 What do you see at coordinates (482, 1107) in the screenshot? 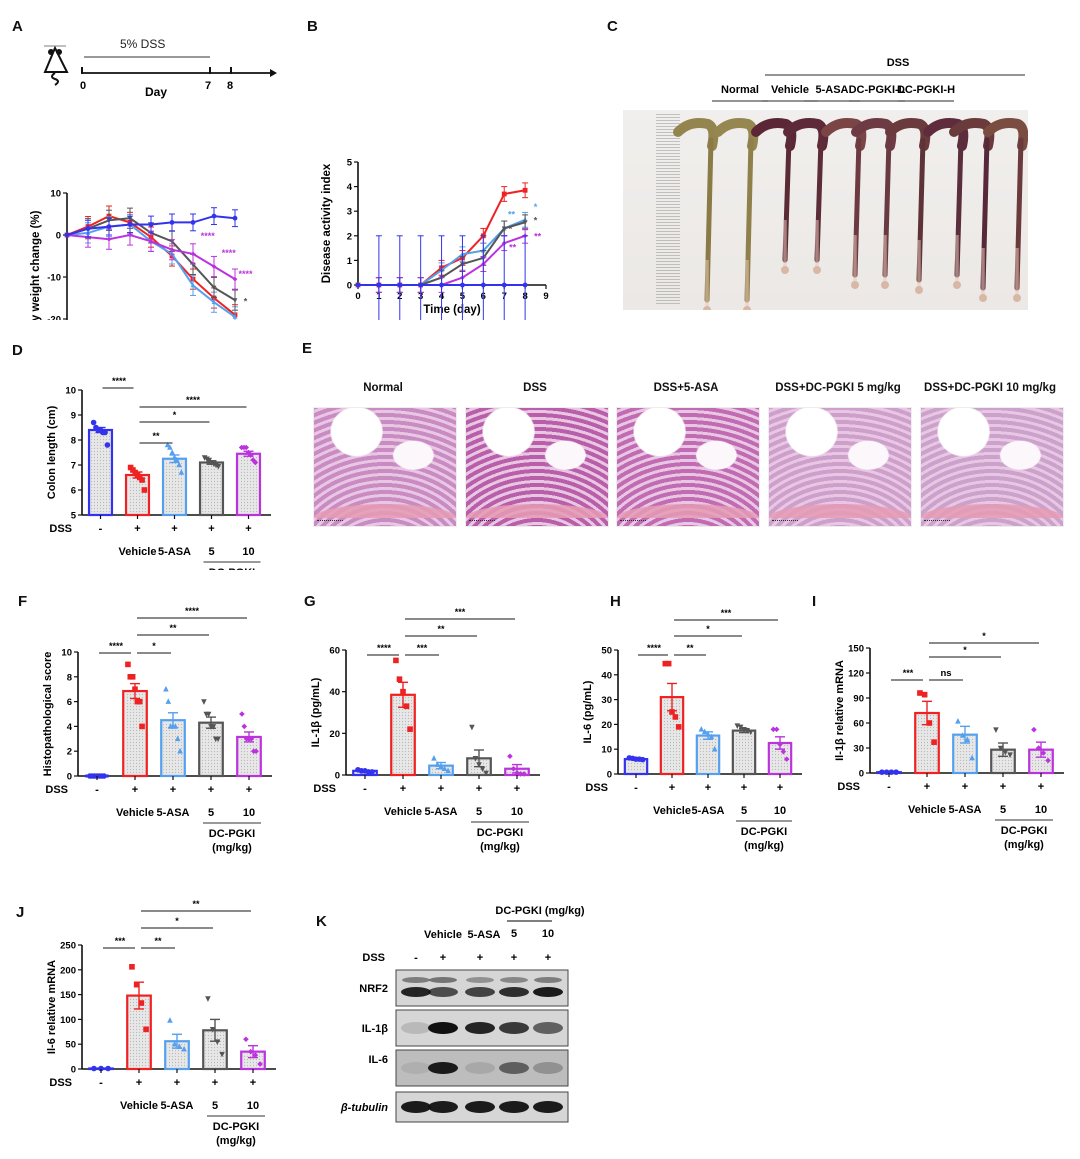
I see `blot-strip--tubulin` at bounding box center [482, 1107].